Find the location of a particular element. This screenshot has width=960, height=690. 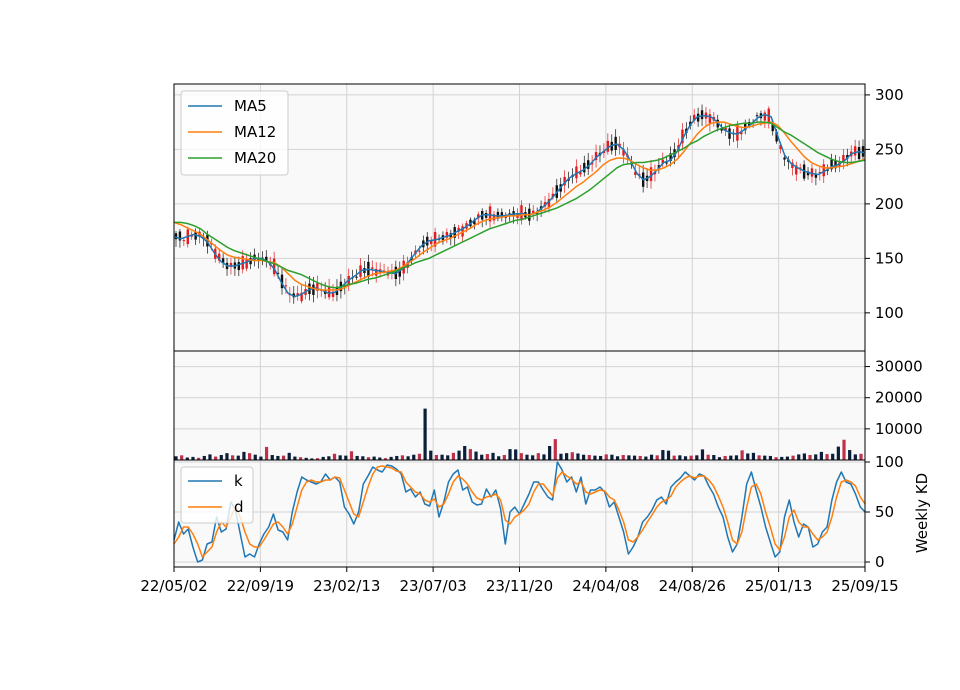

y-tick-label: 0 is located at coordinates (880, 562).